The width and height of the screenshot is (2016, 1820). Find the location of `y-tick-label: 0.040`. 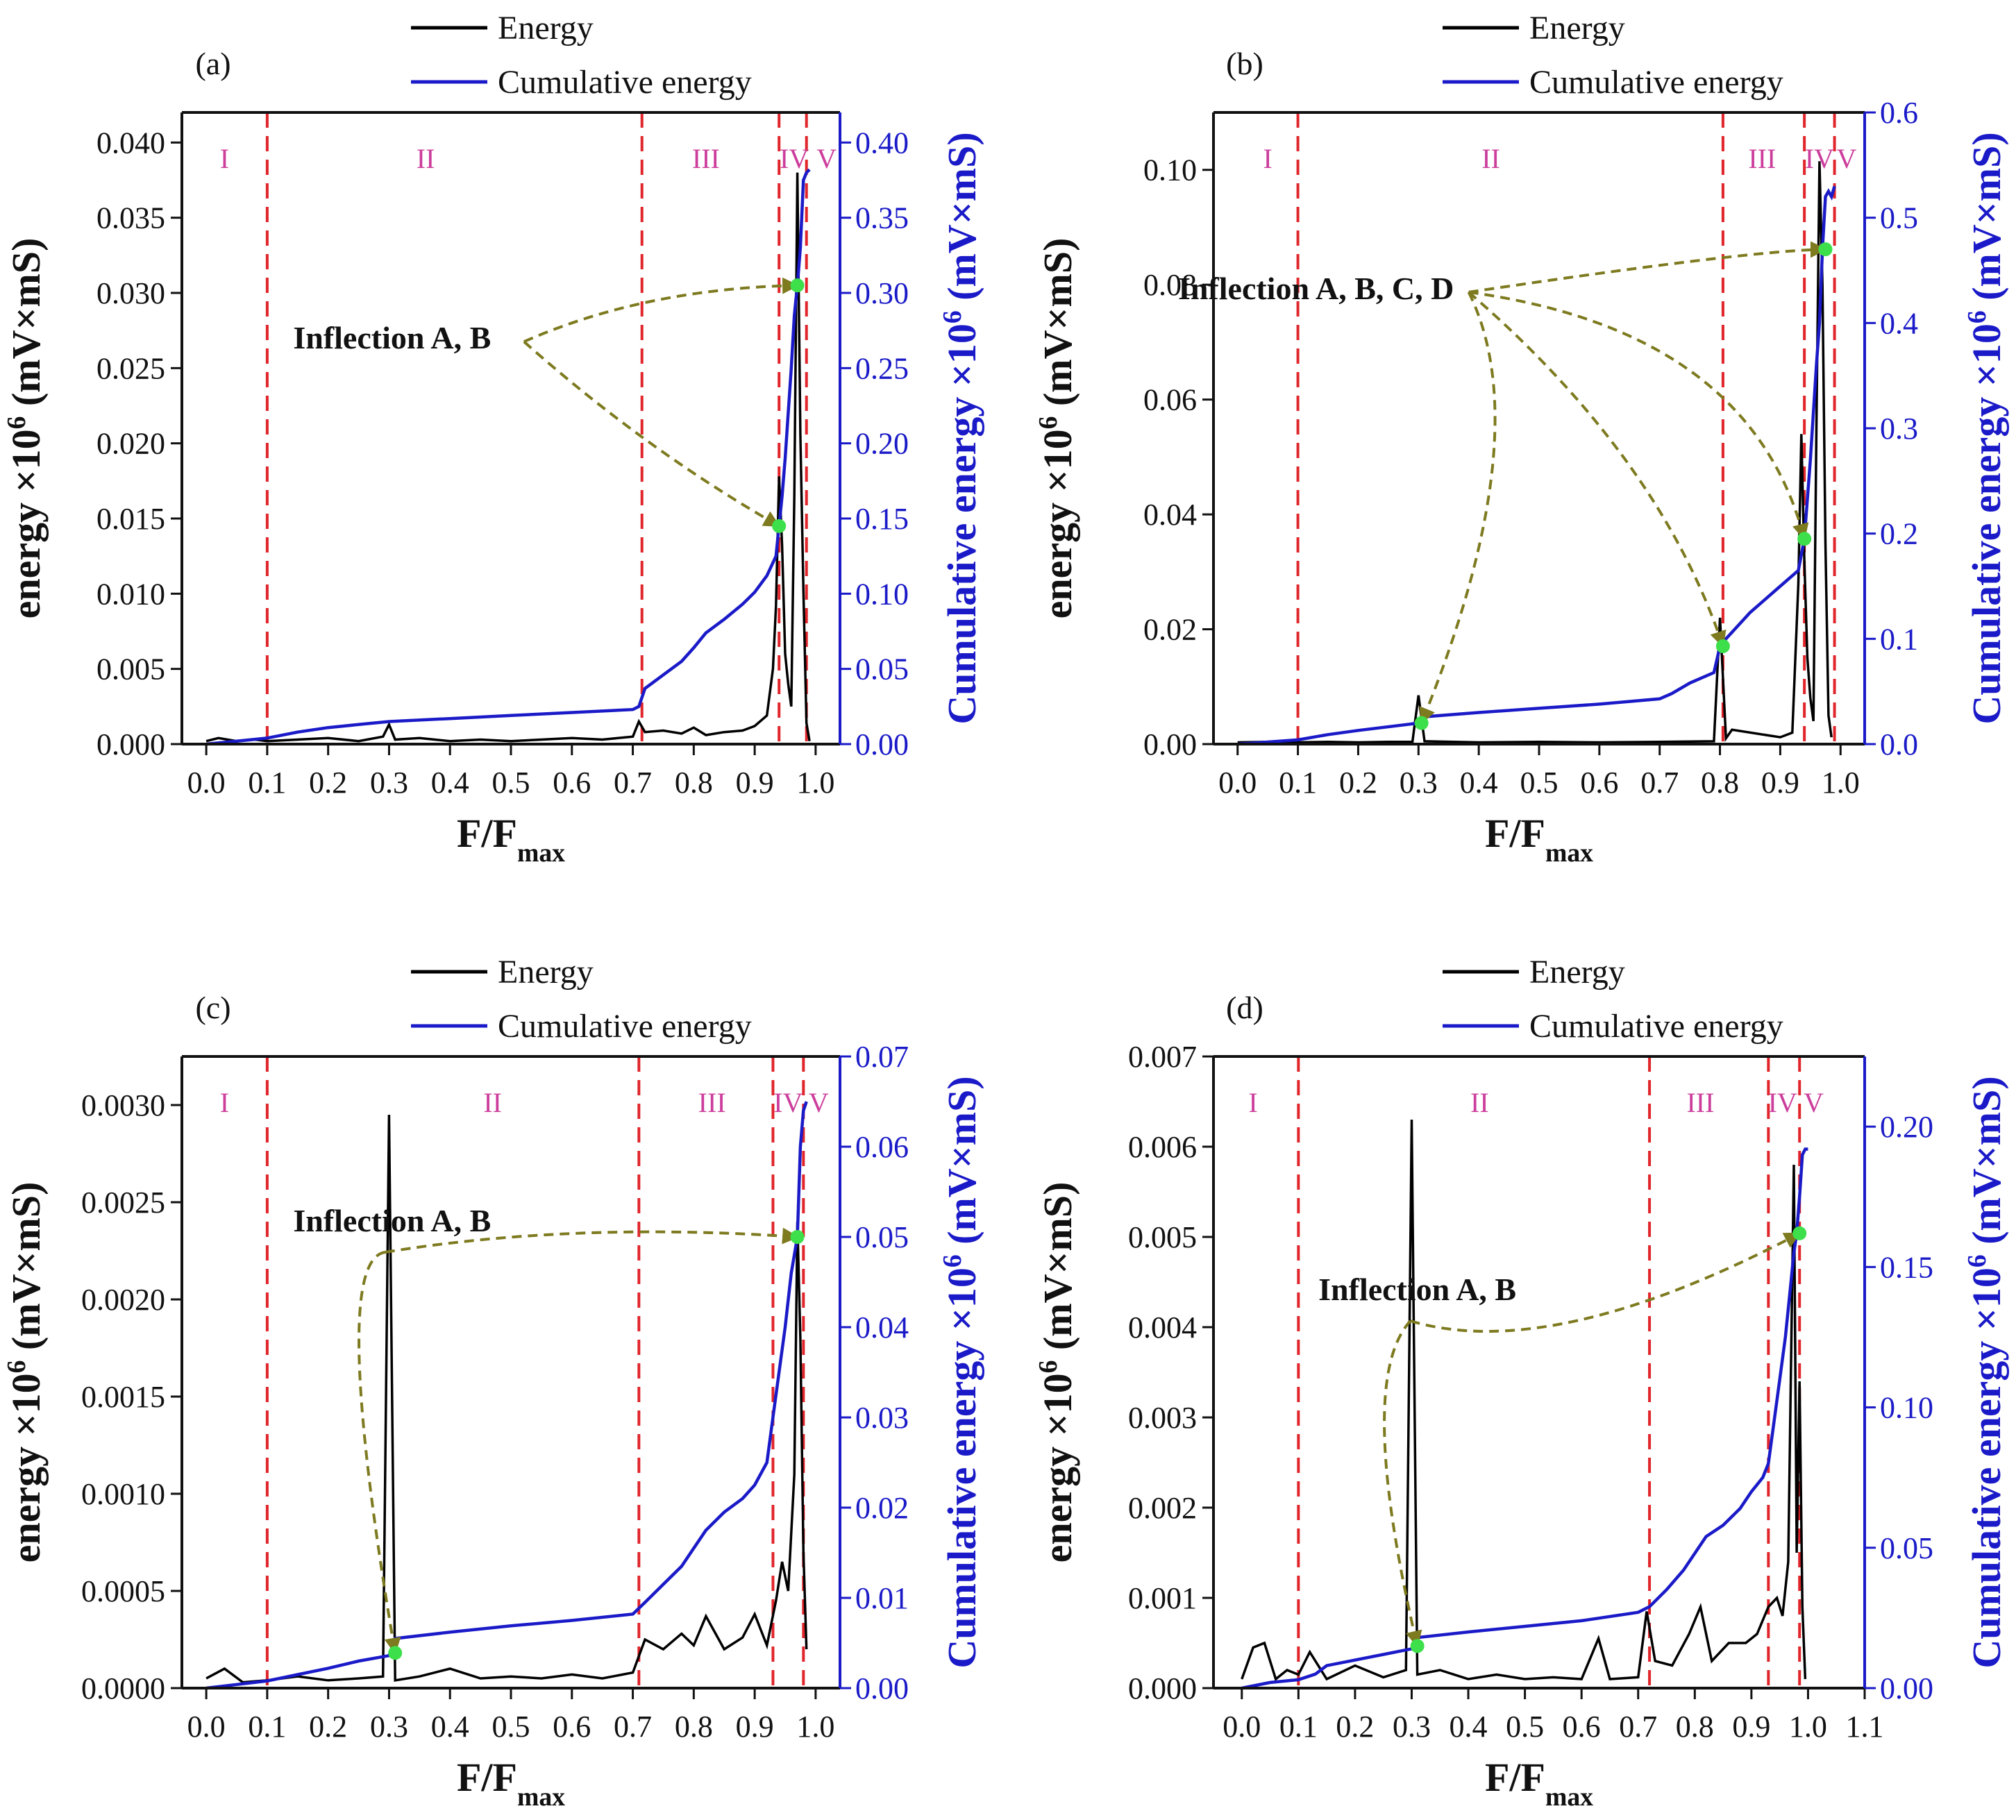

y-tick-label: 0.040 is located at coordinates (130, 143).